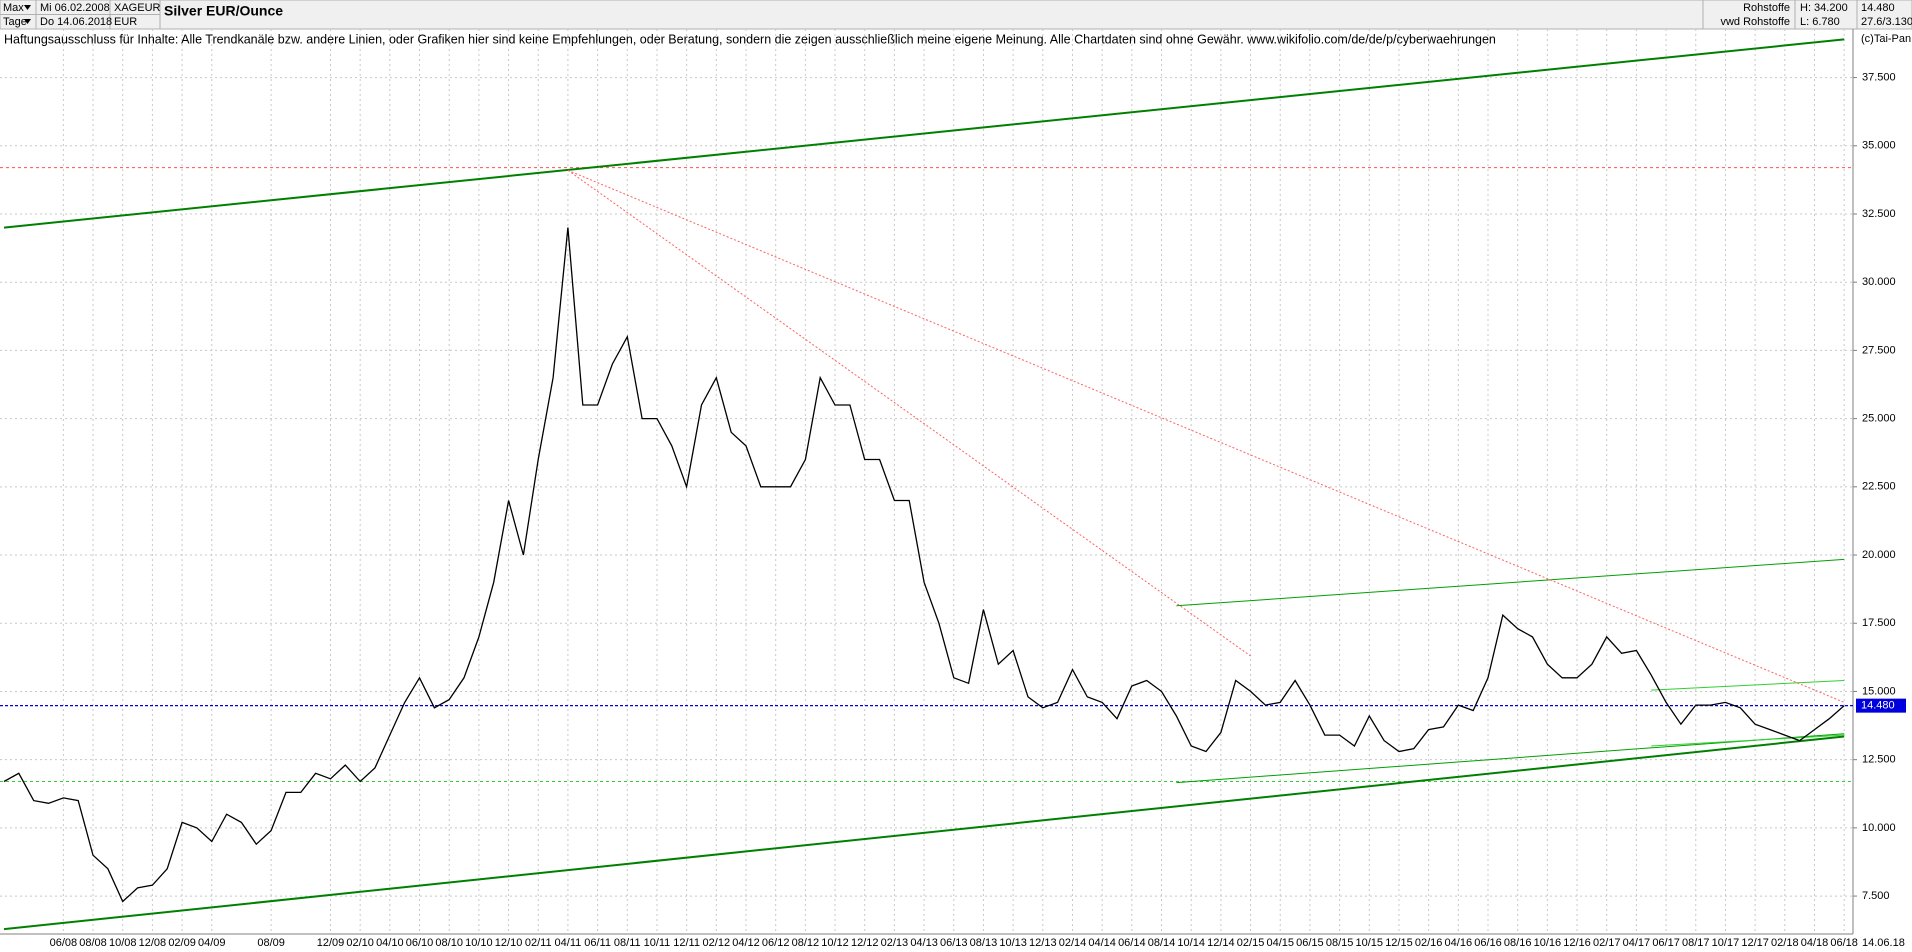  I want to click on x-tick-label: 08/12, so click(806, 943).